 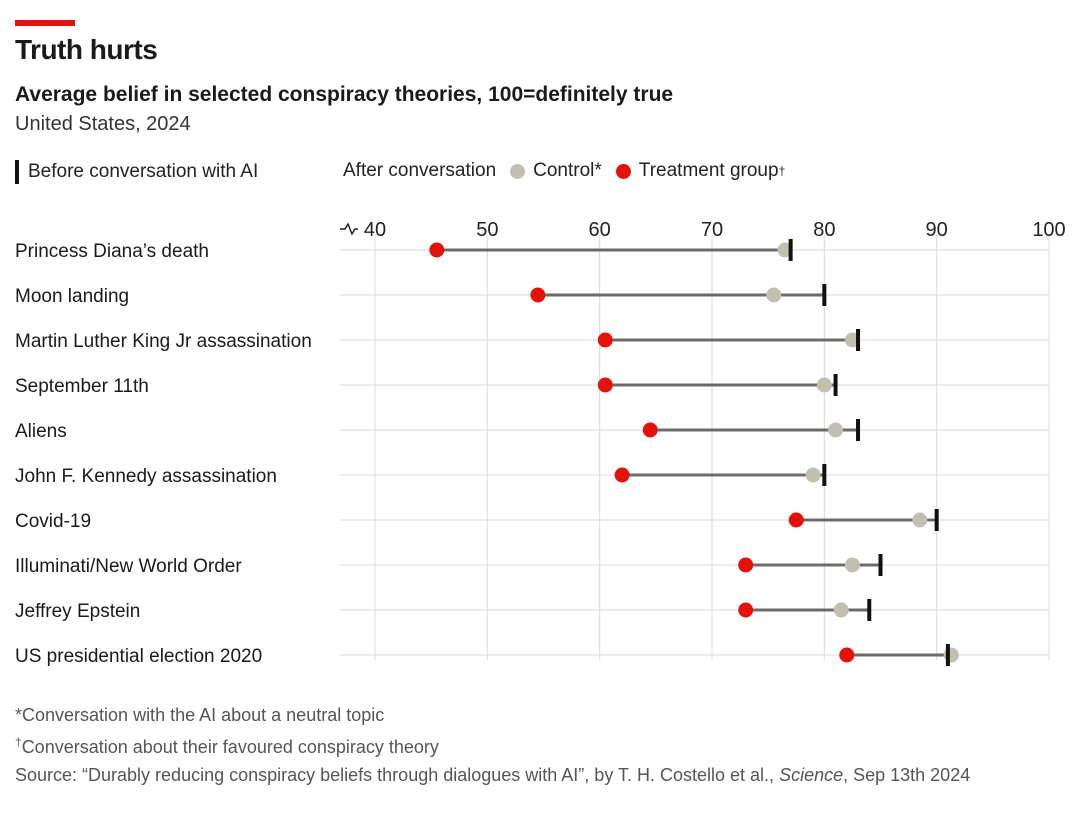 I want to click on legend-treatment-label: Treatment group, so click(x=708, y=170).